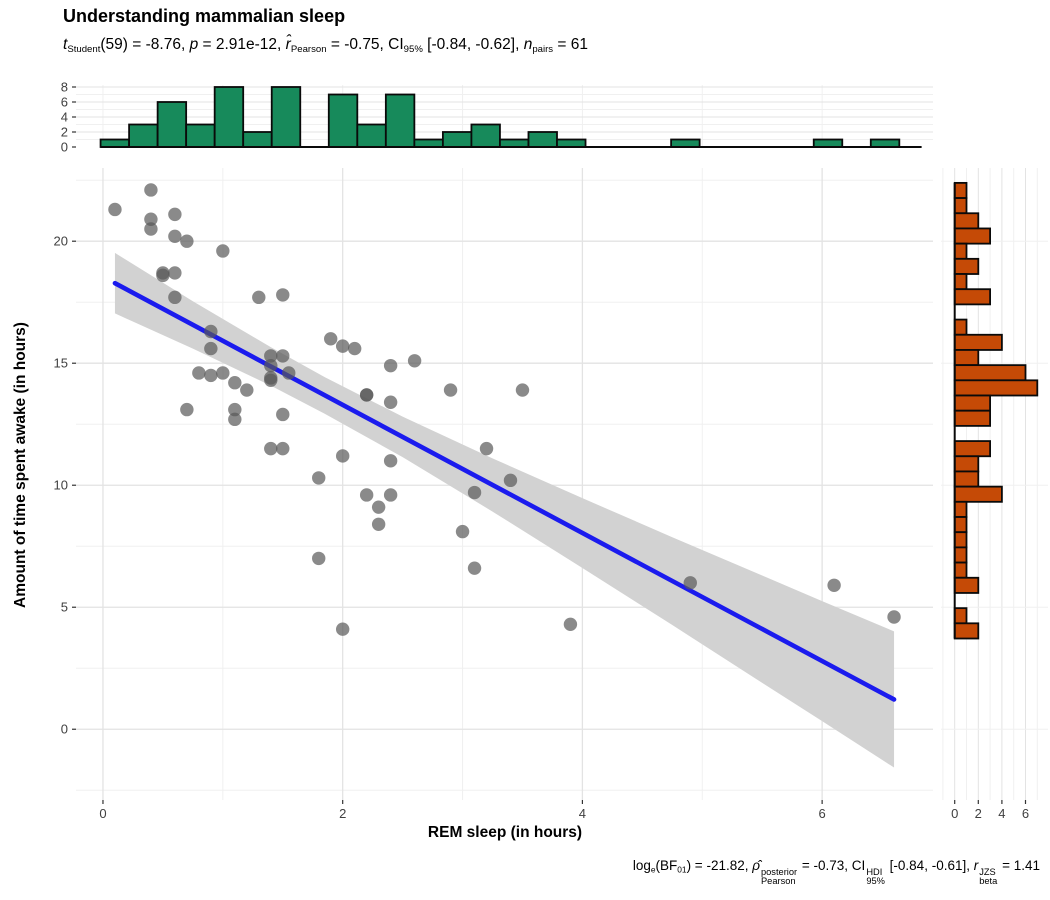 The width and height of the screenshot is (1050, 900). What do you see at coordinates (994, 484) in the screenshot?
I see `right-histogram` at bounding box center [994, 484].